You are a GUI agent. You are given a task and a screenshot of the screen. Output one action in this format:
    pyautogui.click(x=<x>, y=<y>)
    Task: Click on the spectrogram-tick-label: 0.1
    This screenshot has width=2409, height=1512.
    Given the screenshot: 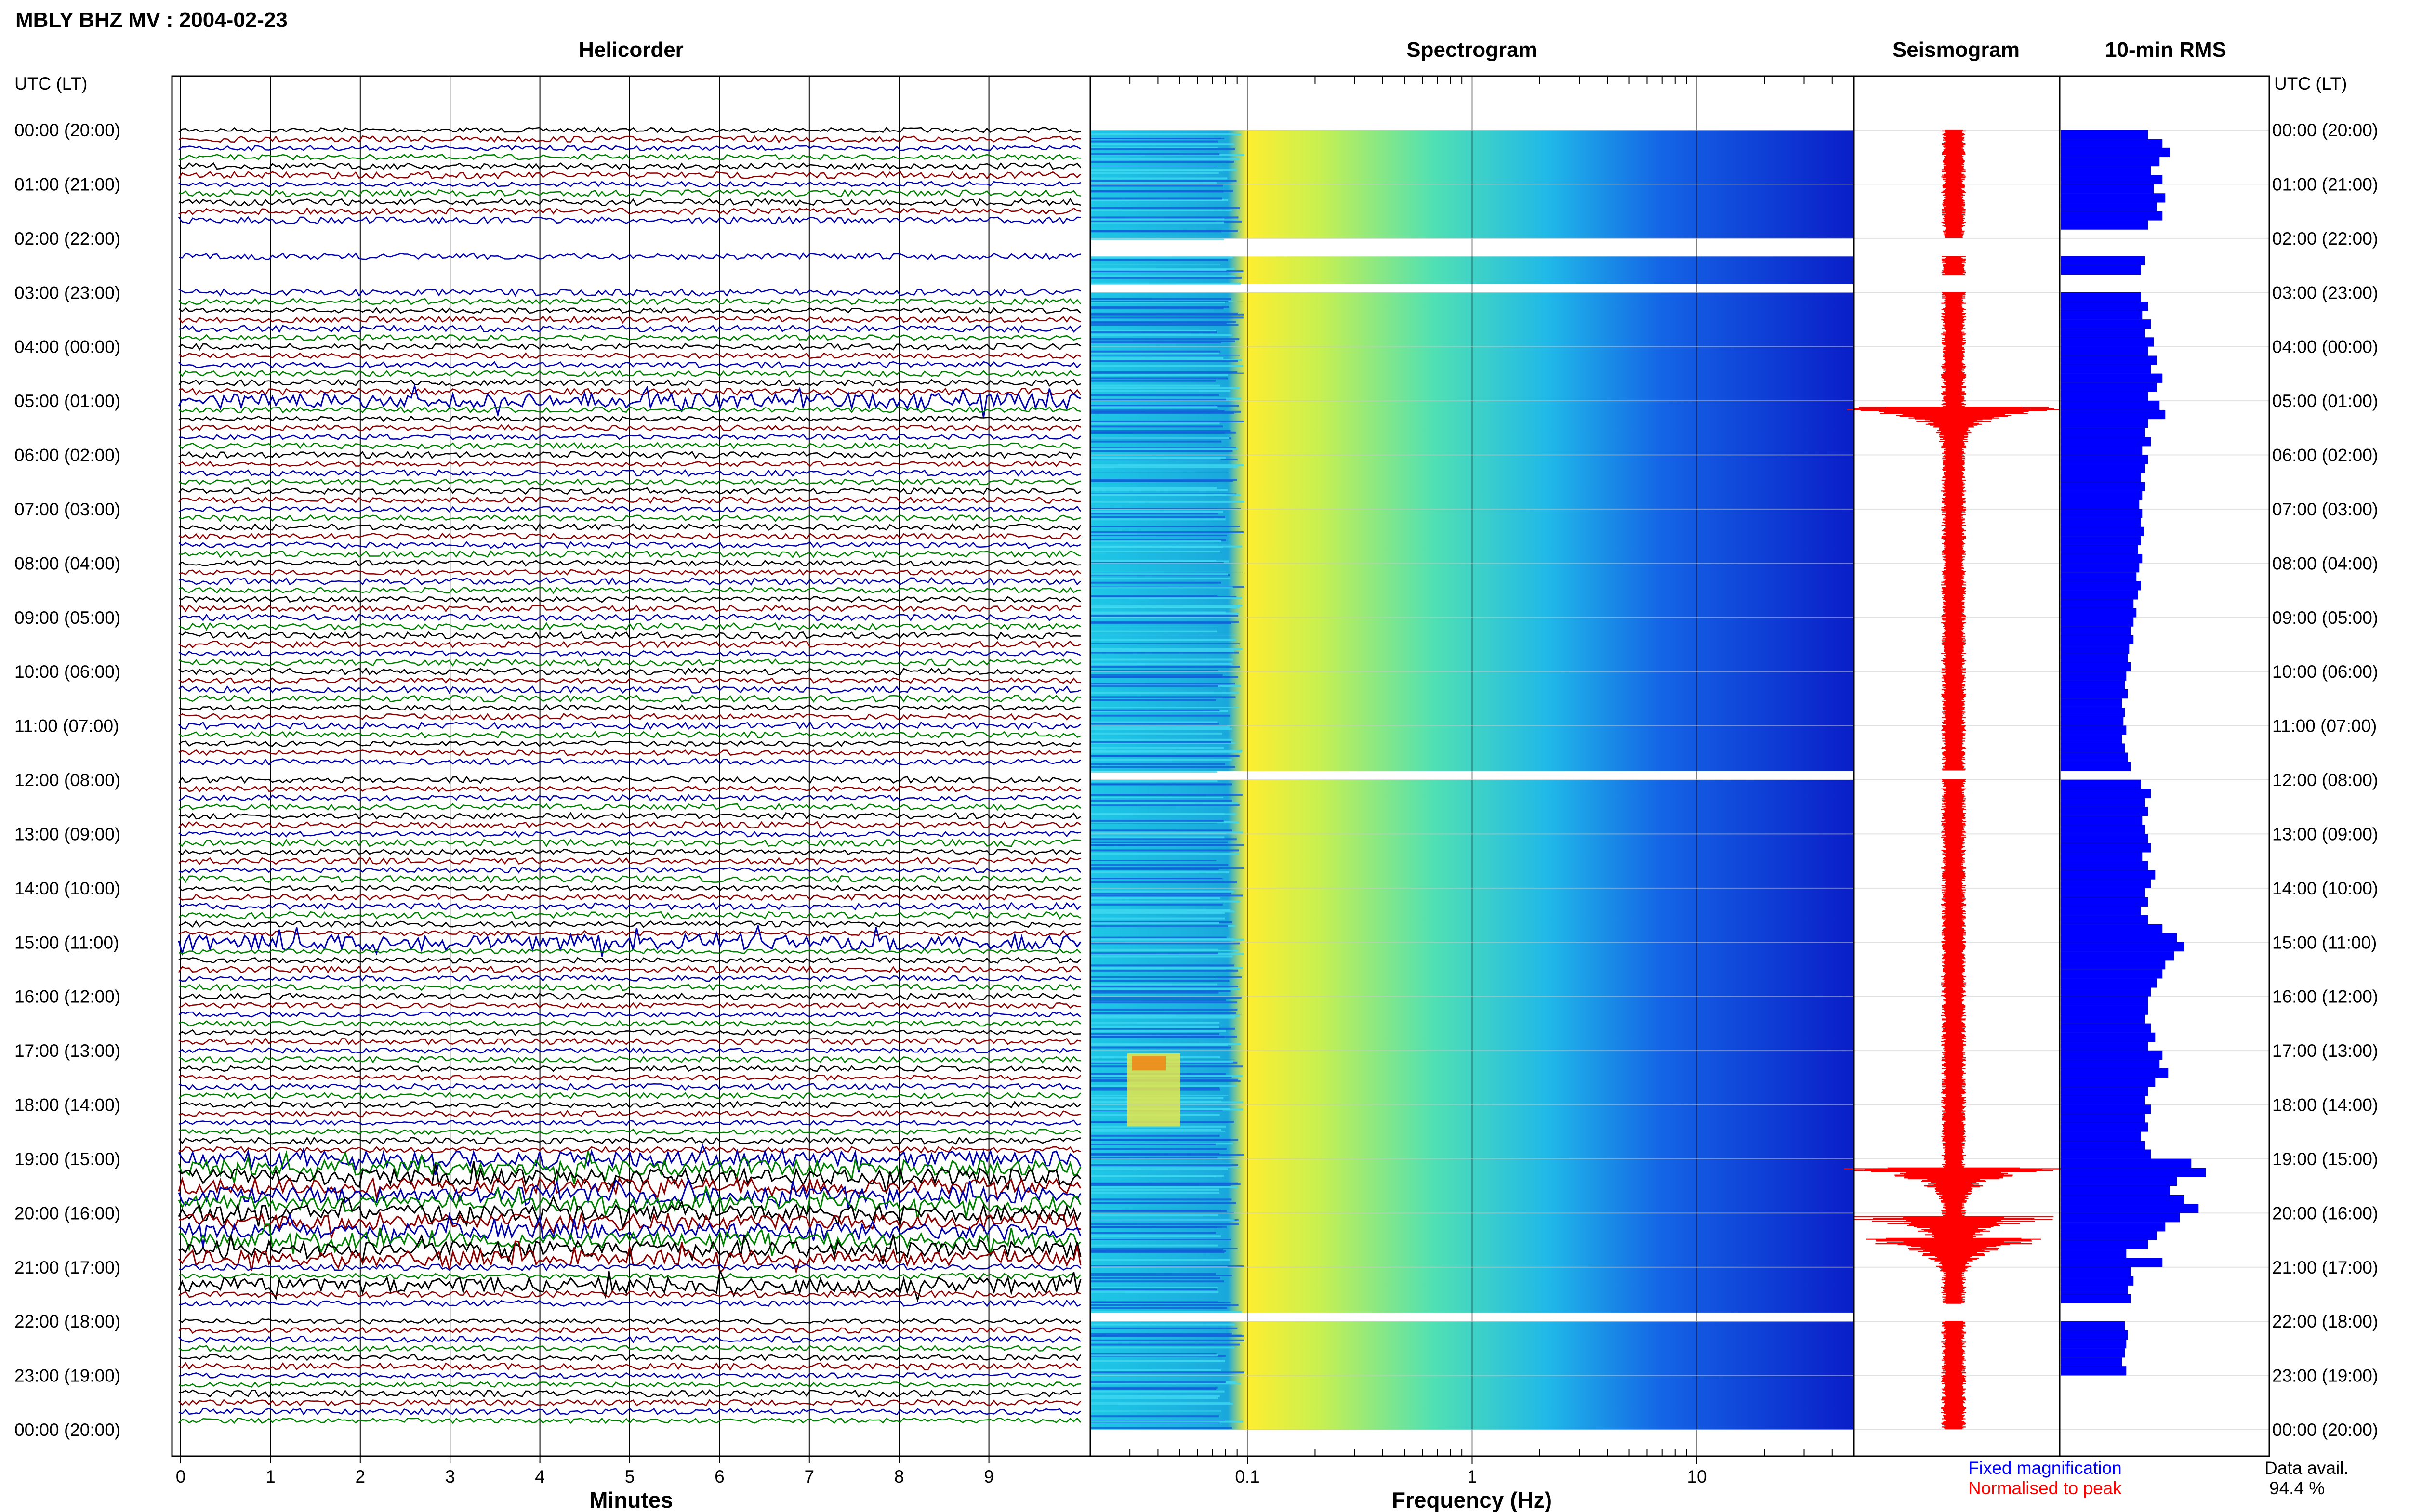 What is the action you would take?
    pyautogui.click(x=1247, y=1476)
    